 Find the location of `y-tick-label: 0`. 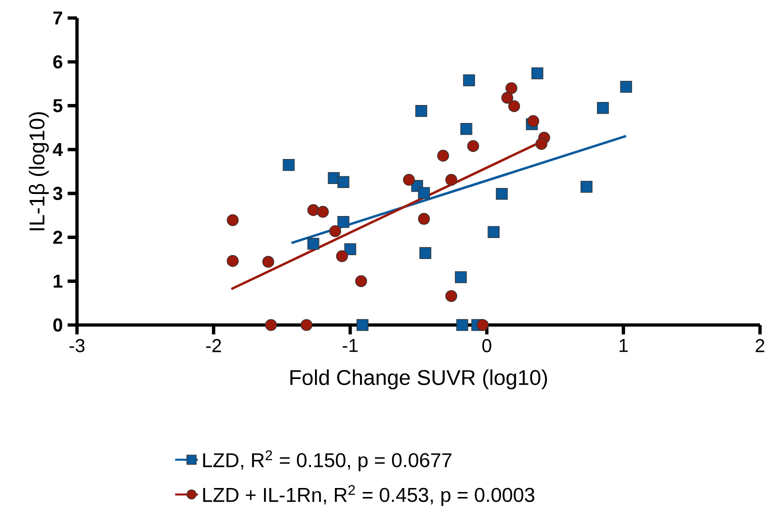

y-tick-label: 0 is located at coordinates (57, 325).